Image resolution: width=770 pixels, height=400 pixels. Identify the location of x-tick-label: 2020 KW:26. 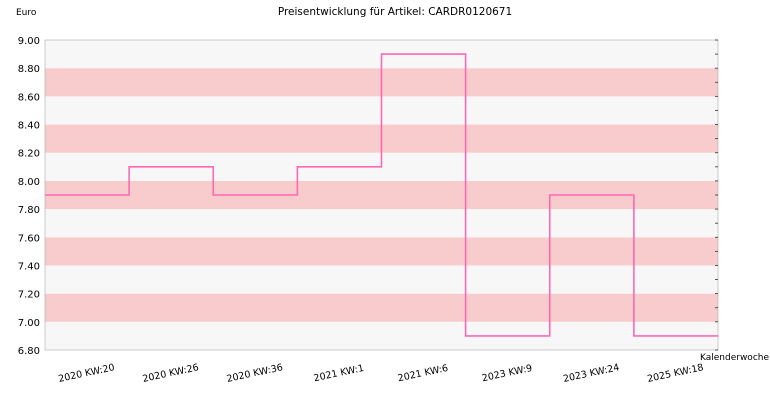
(171, 373).